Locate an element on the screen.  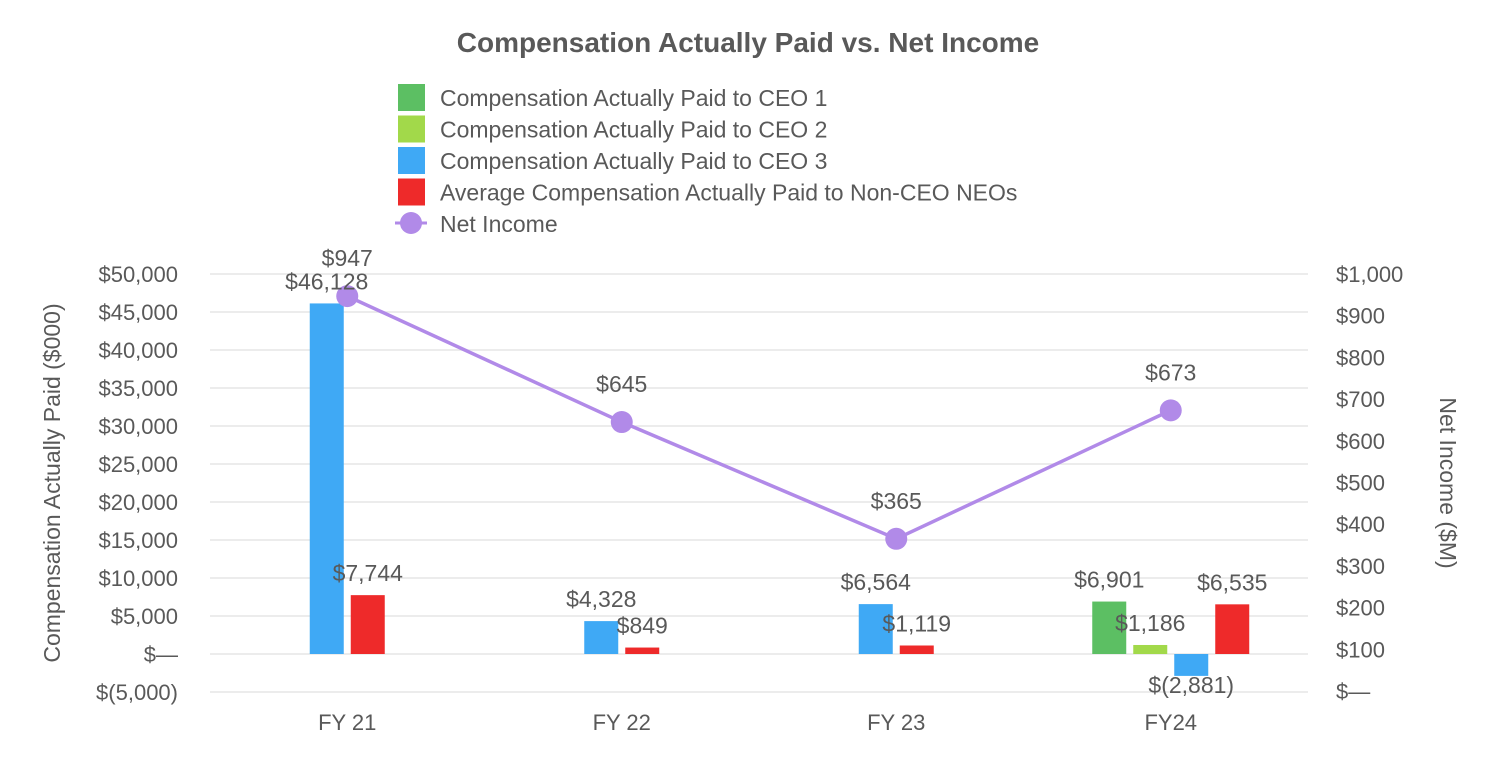
y-tick-label: $20,000 is located at coordinates (138, 502).